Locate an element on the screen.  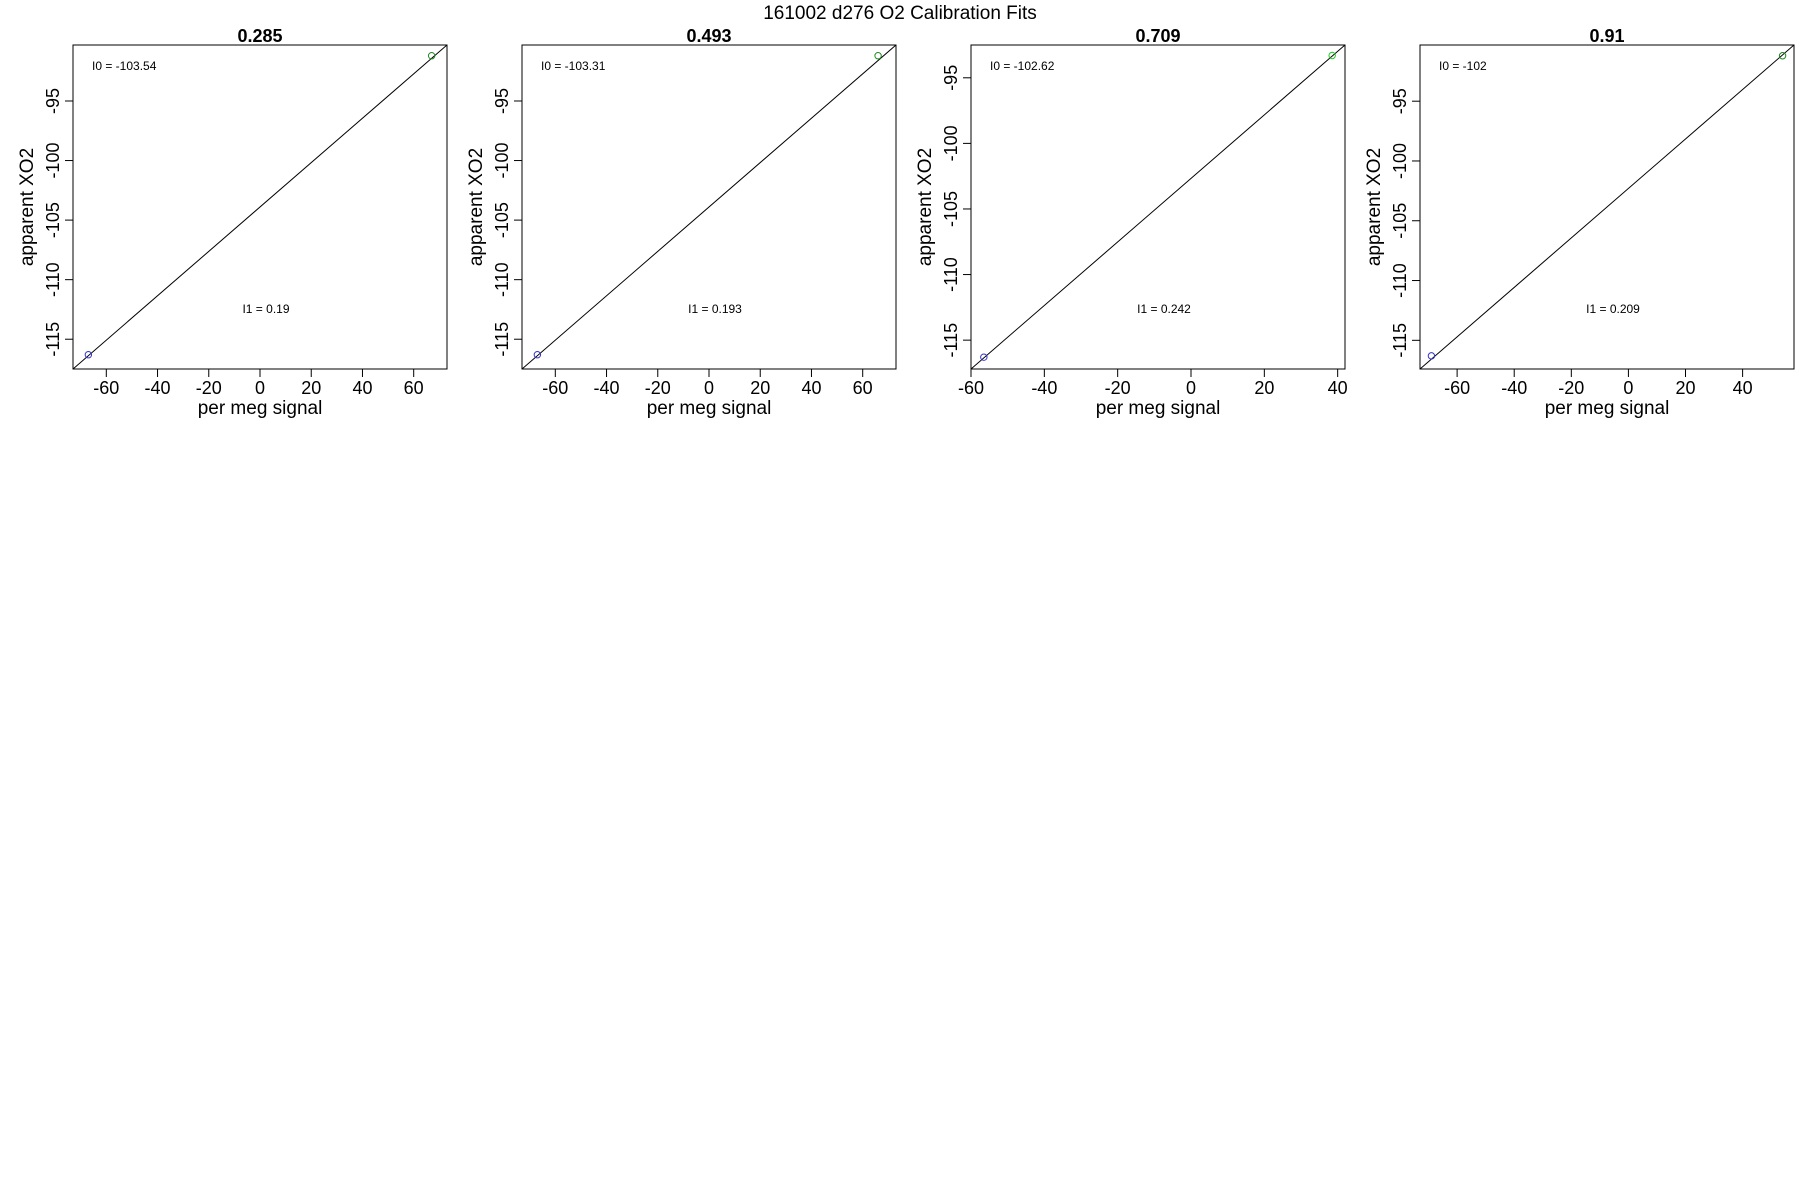
slope-annotation: I1 = 0.193 is located at coordinates (715, 309).